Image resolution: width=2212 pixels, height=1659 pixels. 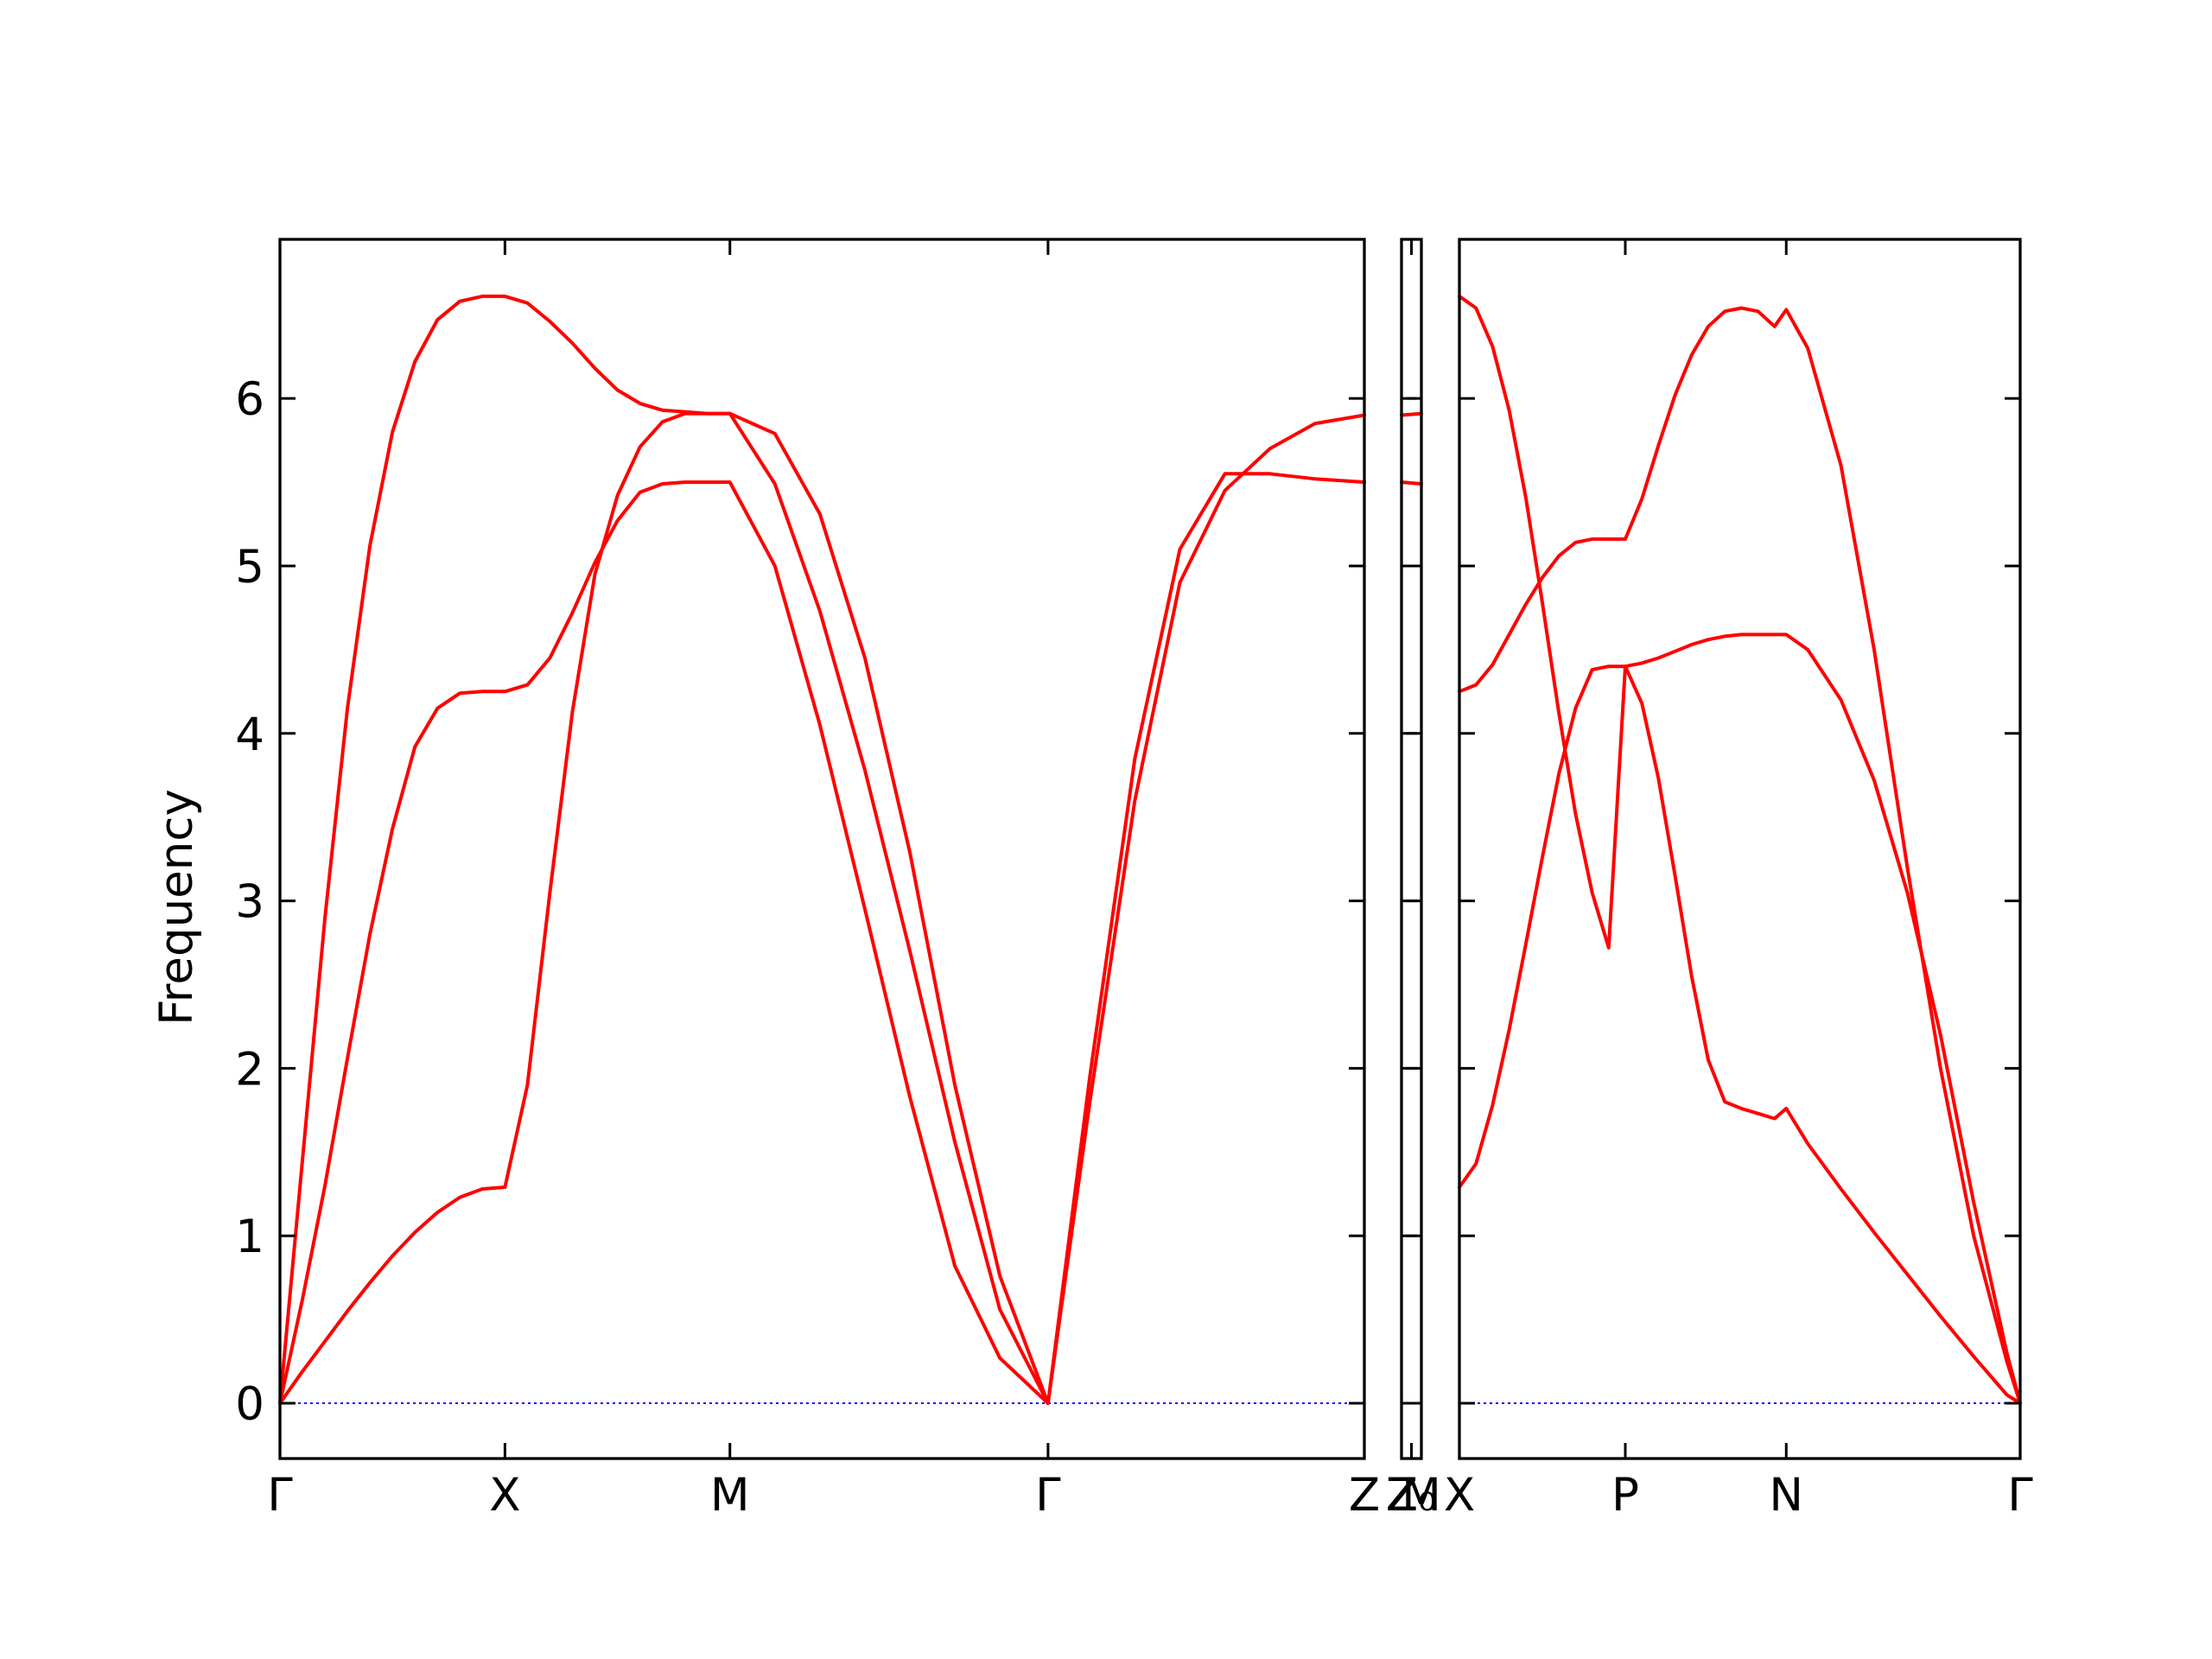 I want to click on x-tick-label: Z₀, so click(x=1412, y=1495).